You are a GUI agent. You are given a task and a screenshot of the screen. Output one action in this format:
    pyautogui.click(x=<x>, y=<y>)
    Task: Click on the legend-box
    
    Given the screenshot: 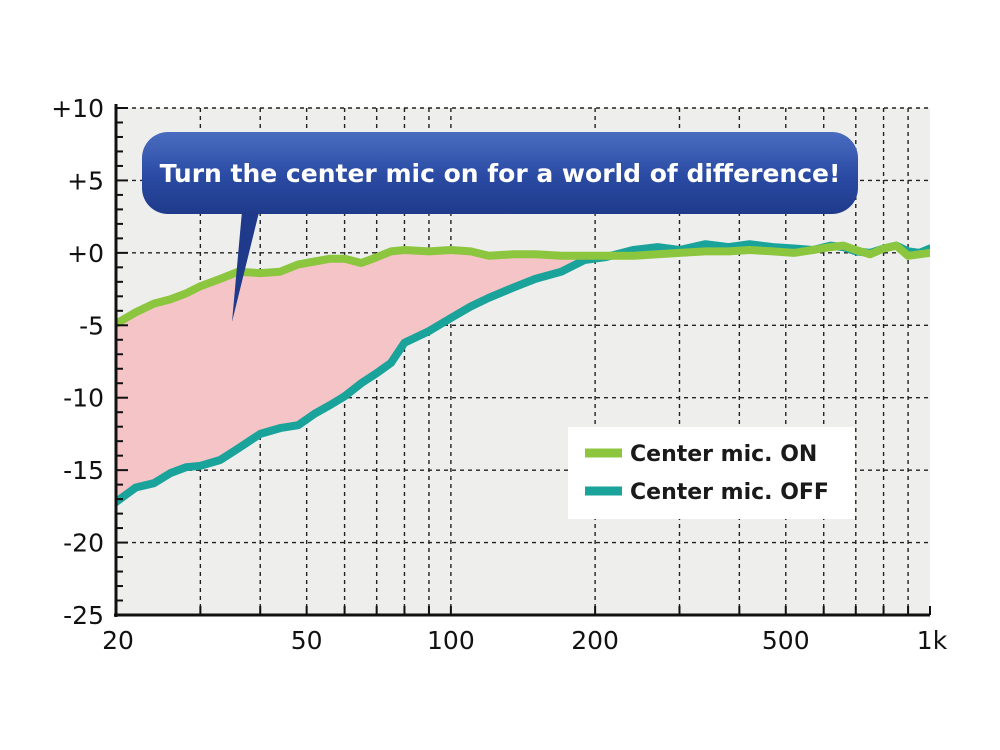 What is the action you would take?
    pyautogui.click(x=711, y=473)
    